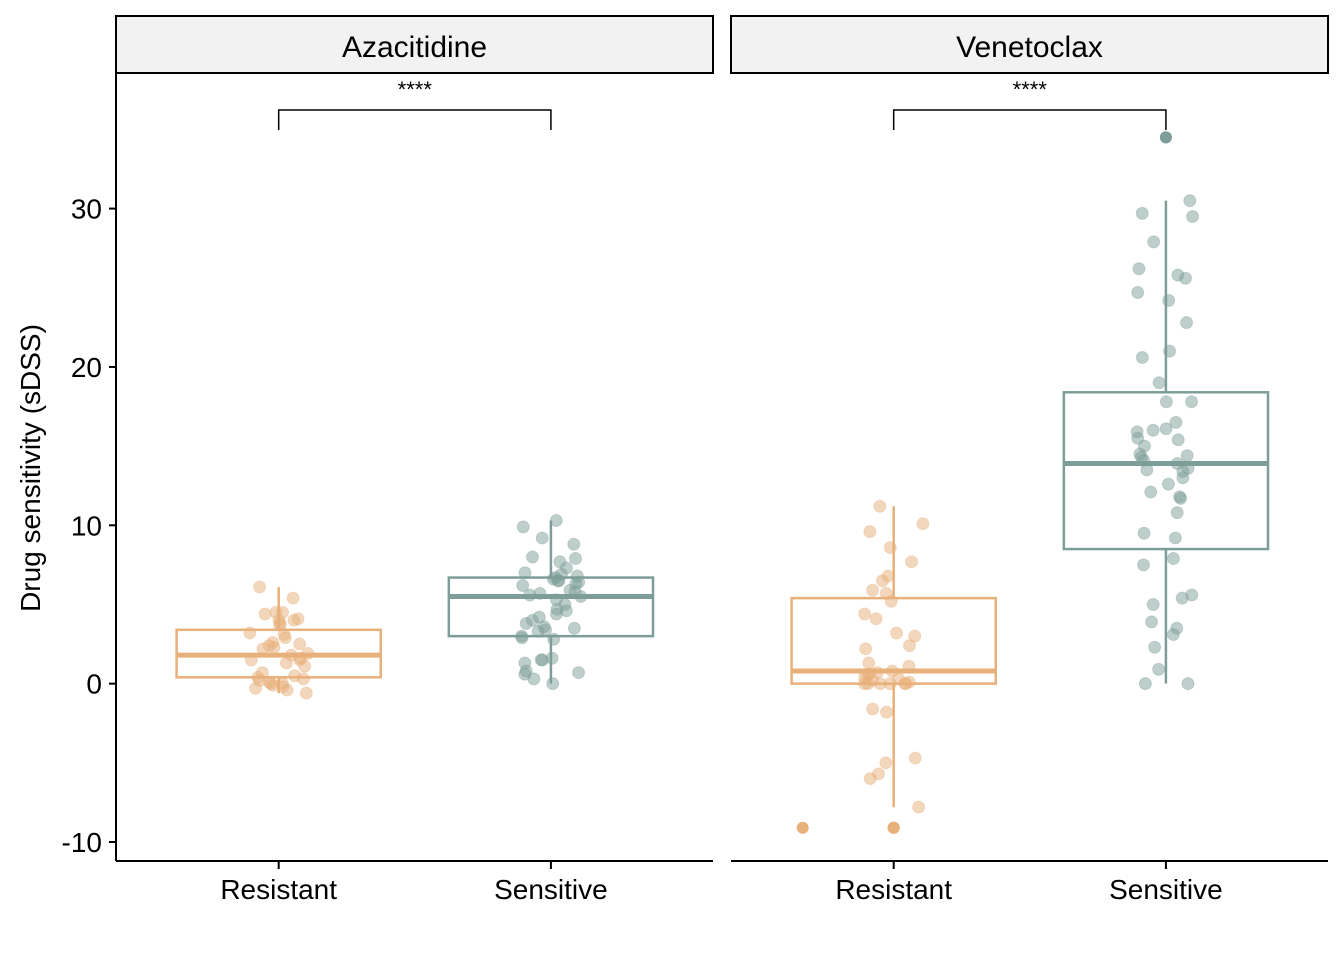 The image size is (1344, 960). Describe the element at coordinates (1166, 471) in the screenshot. I see `box` at that location.